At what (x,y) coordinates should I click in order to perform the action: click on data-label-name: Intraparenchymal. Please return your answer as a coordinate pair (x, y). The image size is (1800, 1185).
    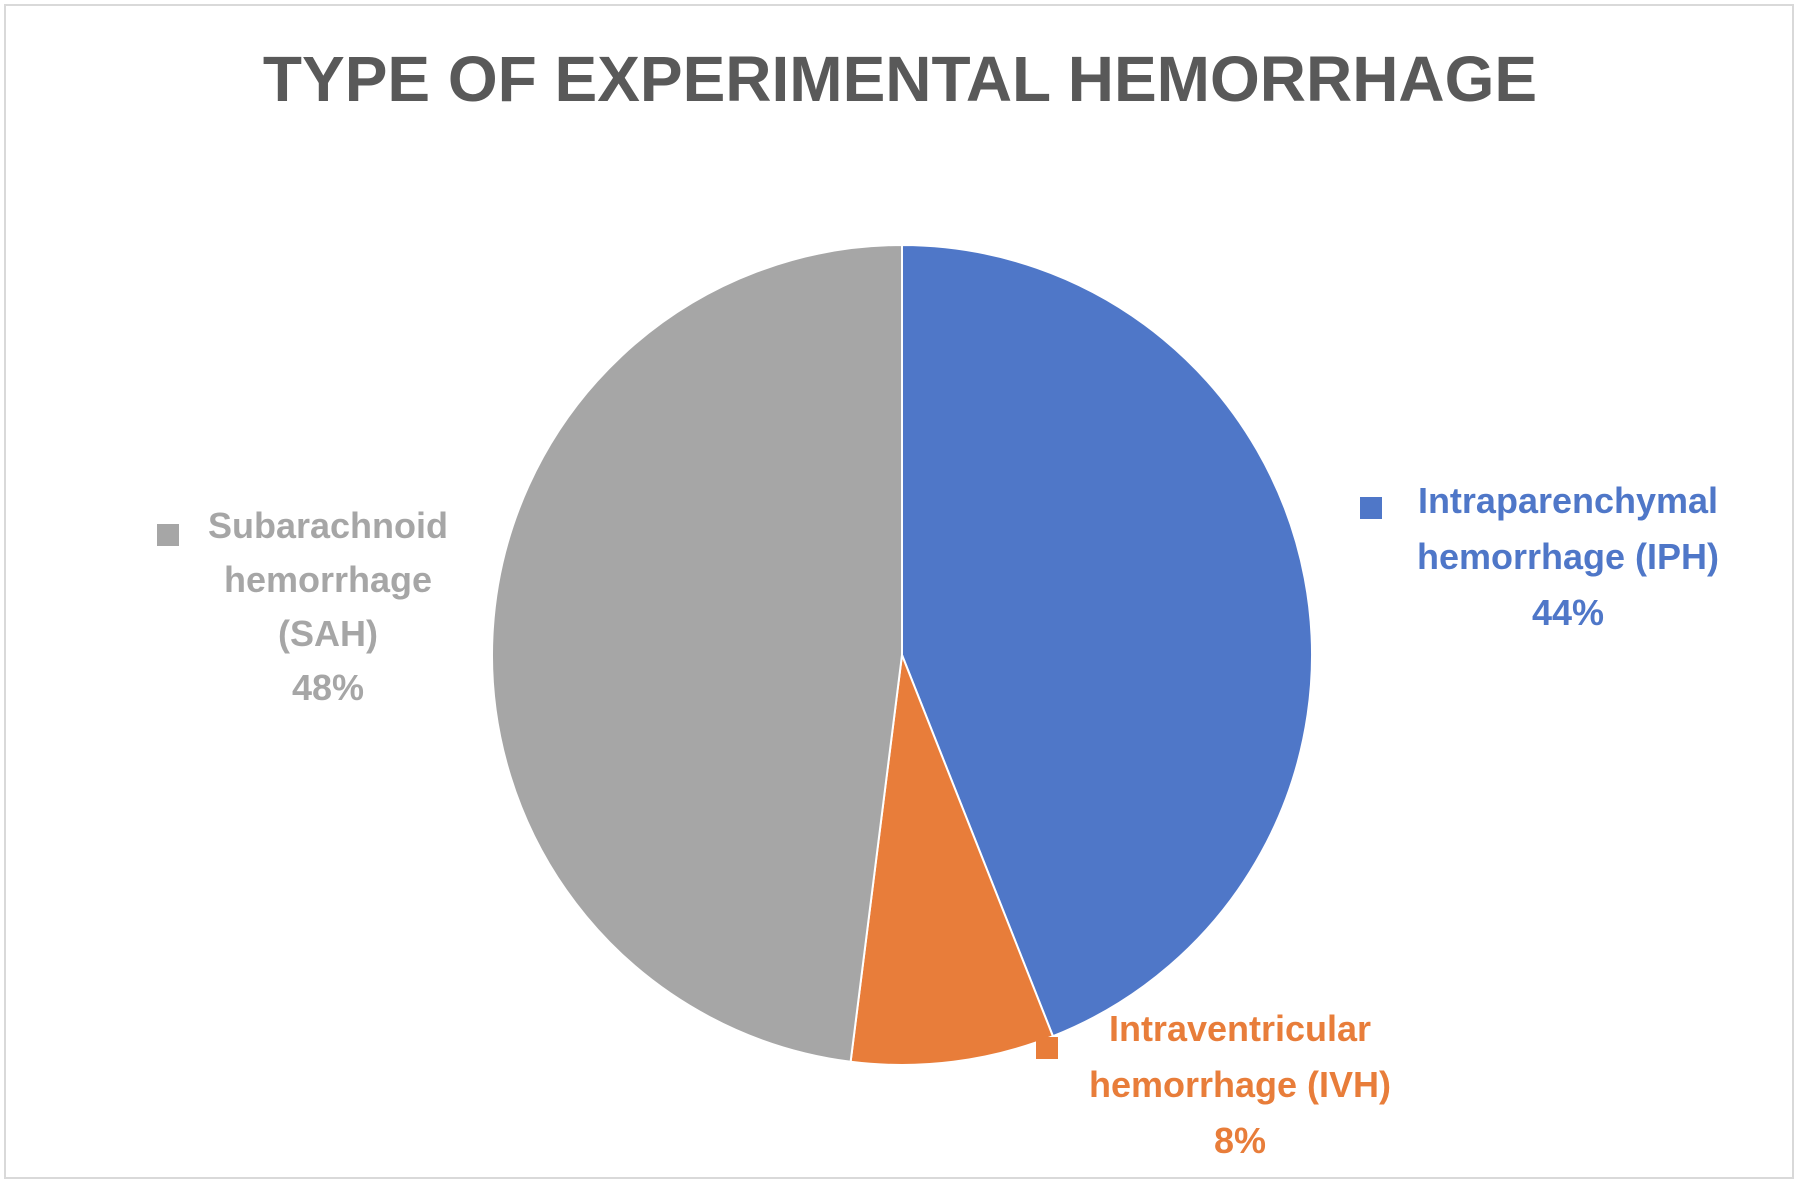
    Looking at the image, I should click on (1568, 500).